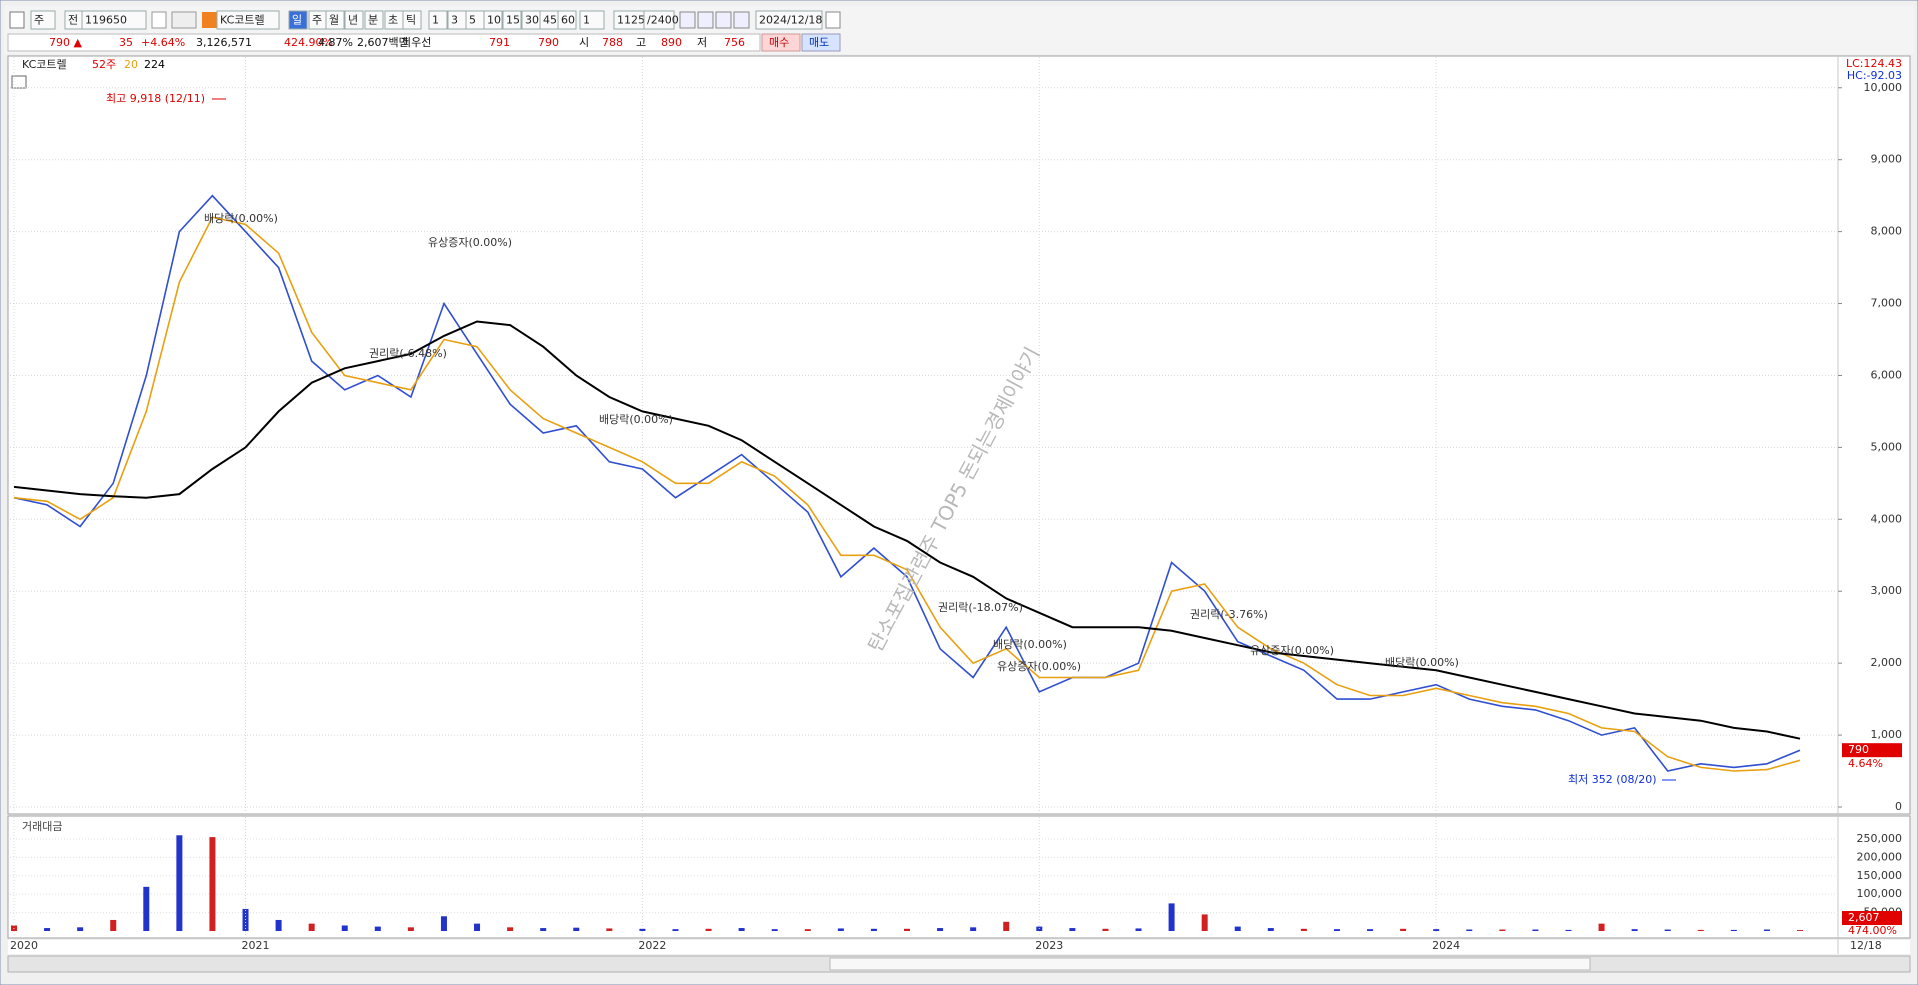 The height and width of the screenshot is (985, 1918). Describe the element at coordinates (1874, 75) in the screenshot. I see `hc-label: HC:-92.03` at that location.